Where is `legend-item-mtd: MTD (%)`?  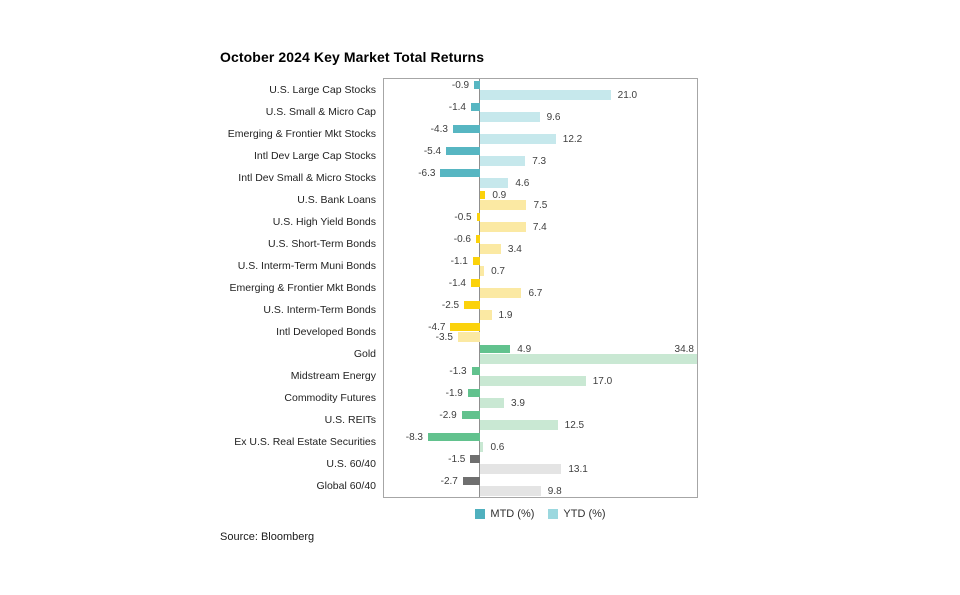
legend-item-mtd: MTD (%) is located at coordinates (504, 514).